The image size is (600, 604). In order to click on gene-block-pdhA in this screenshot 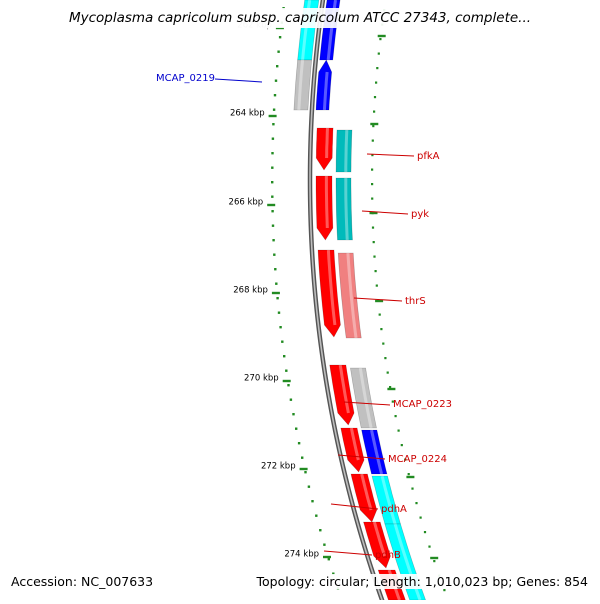, I will do `click(364, 498)`.